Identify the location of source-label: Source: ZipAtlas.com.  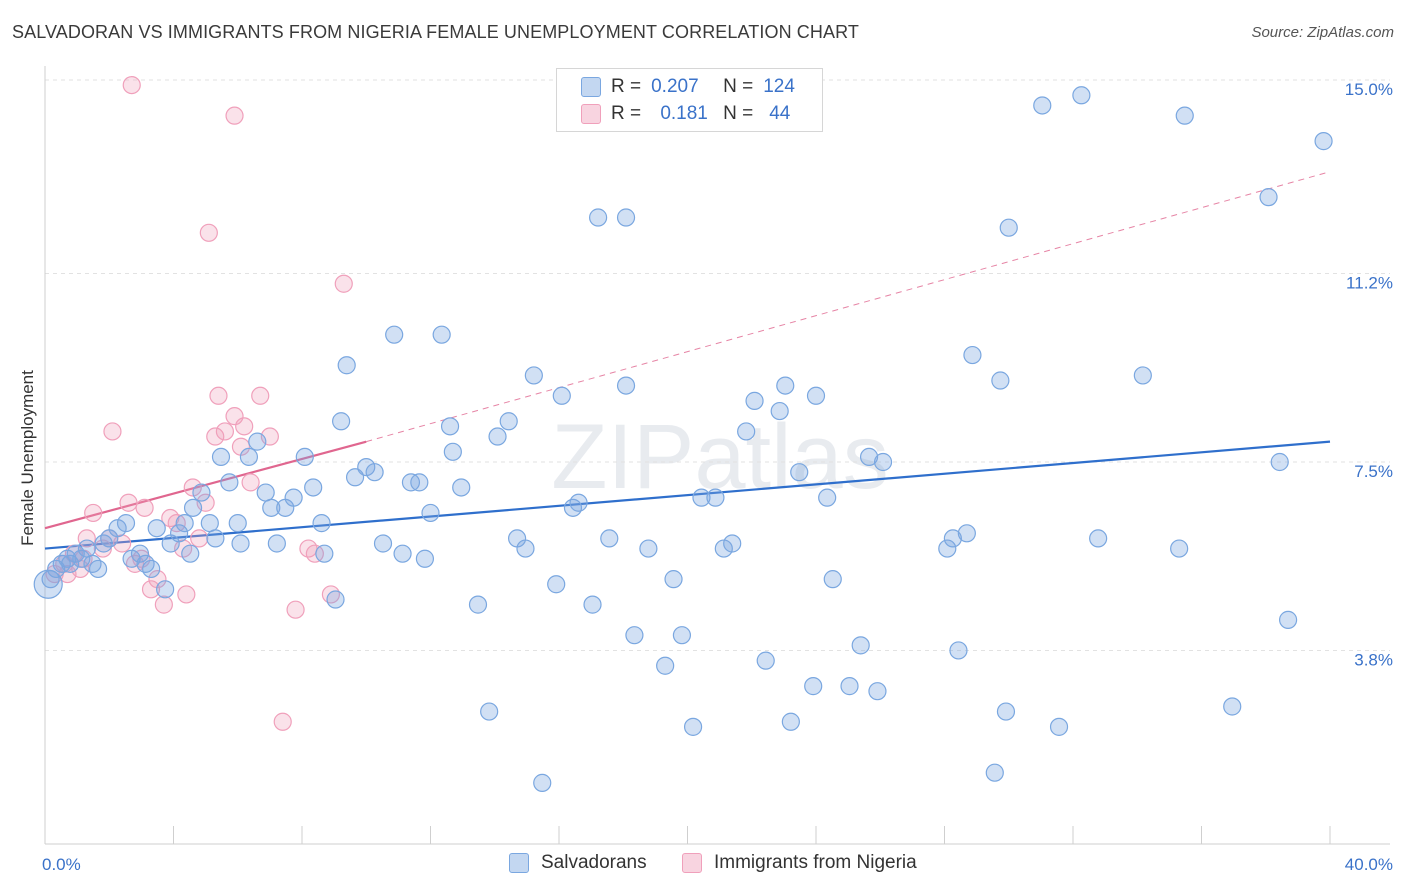
(1322, 32).